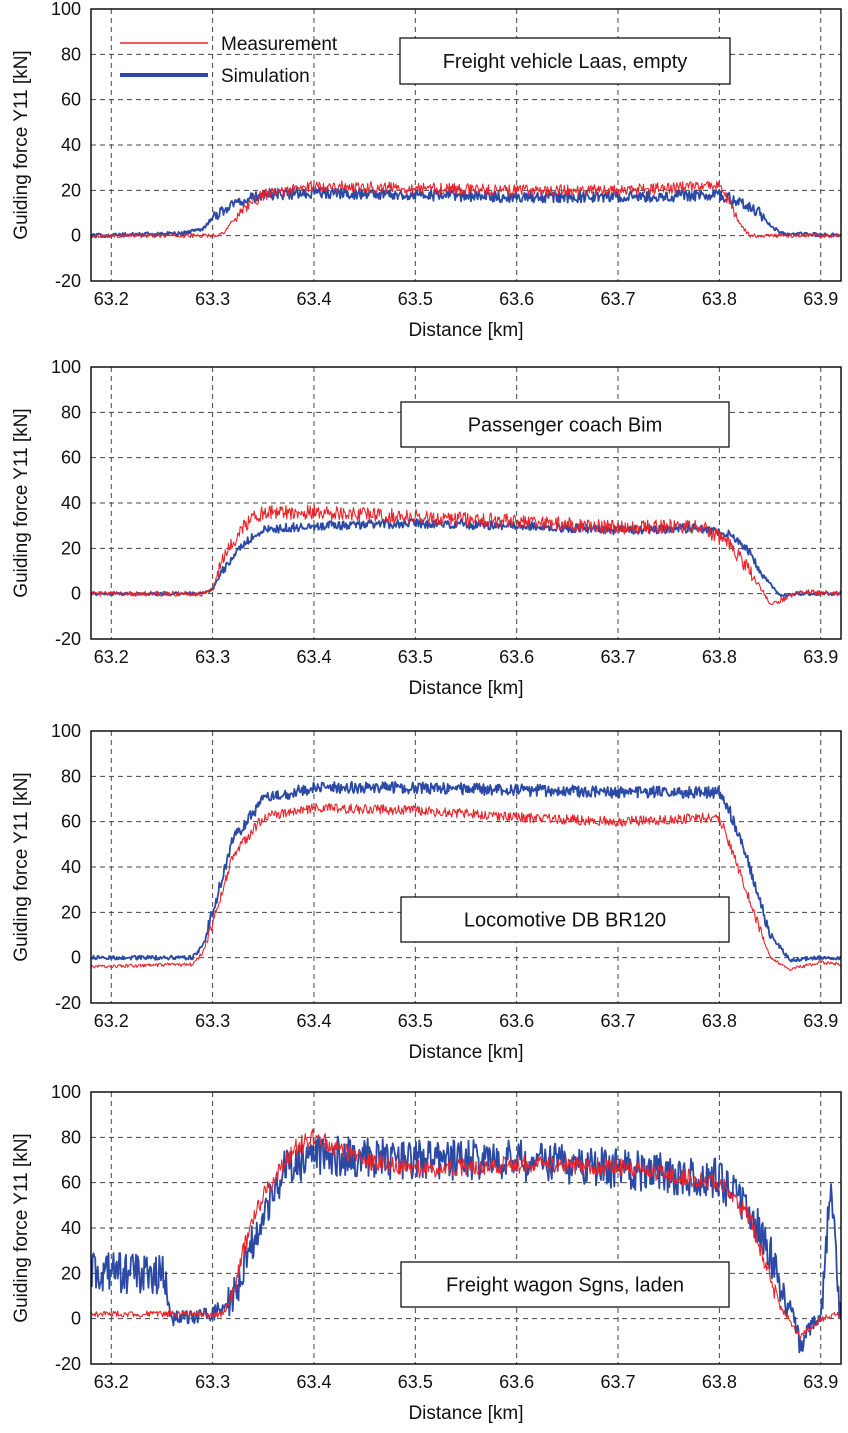 The height and width of the screenshot is (1433, 848). I want to click on legend-label-simulation: Simulation, so click(265, 76).